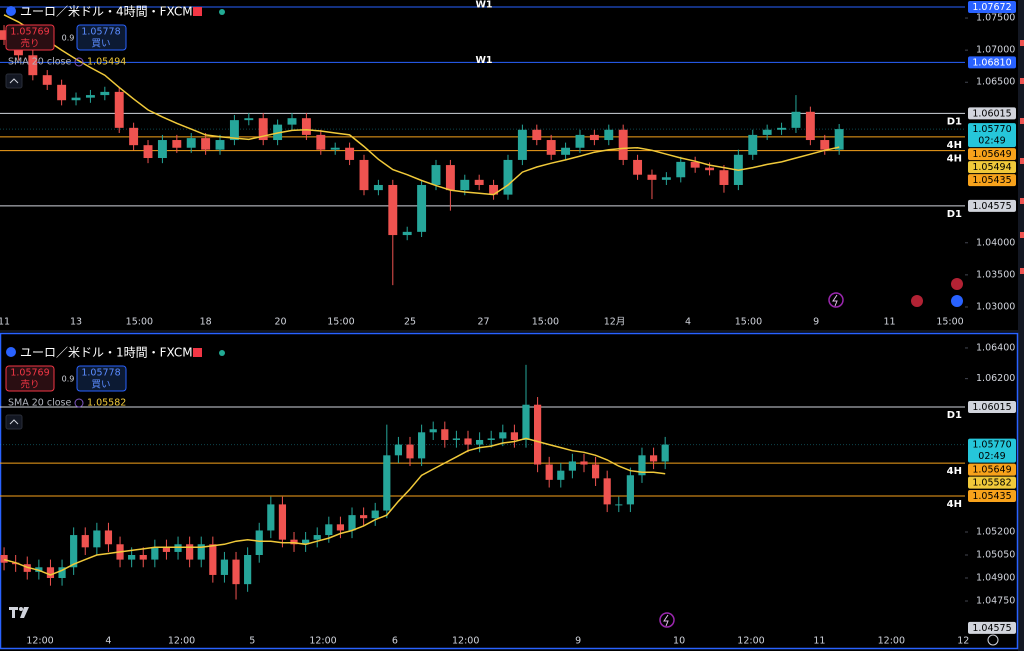  What do you see at coordinates (29, 32) in the screenshot?
I see `sell-price: 1.05769` at bounding box center [29, 32].